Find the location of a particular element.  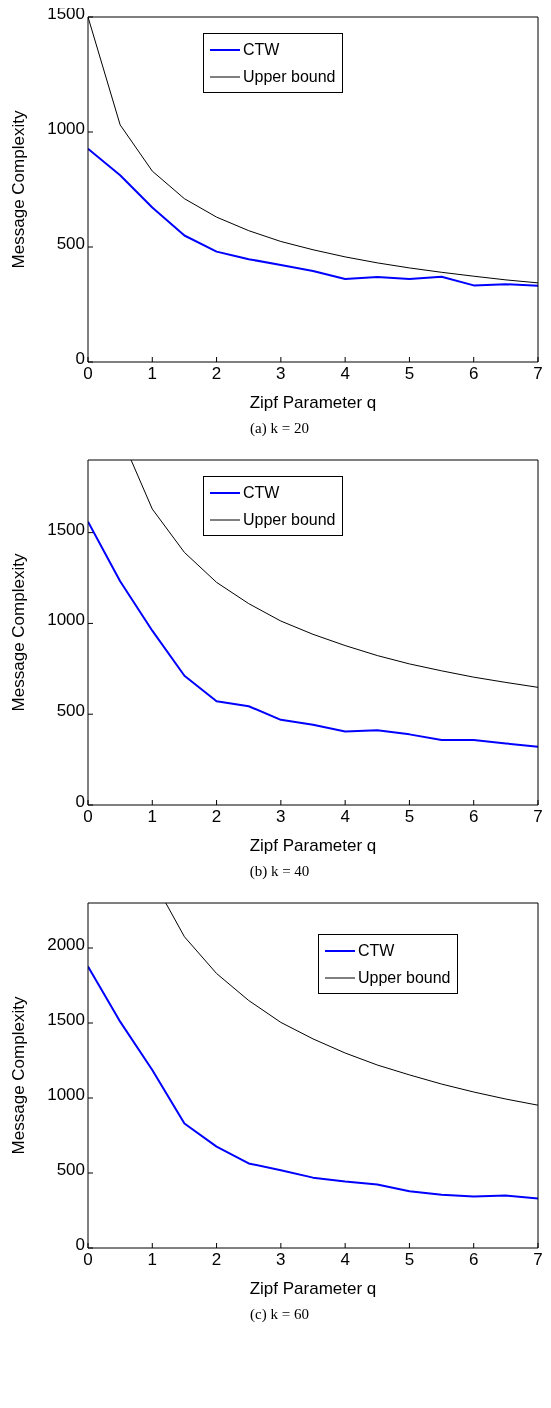

text: (a) k = 20 is located at coordinates (279, 428).